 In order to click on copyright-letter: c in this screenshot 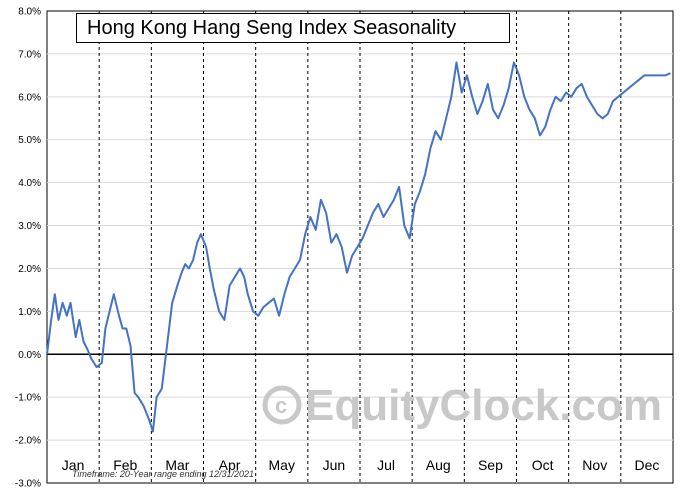, I will do `click(281, 405)`.